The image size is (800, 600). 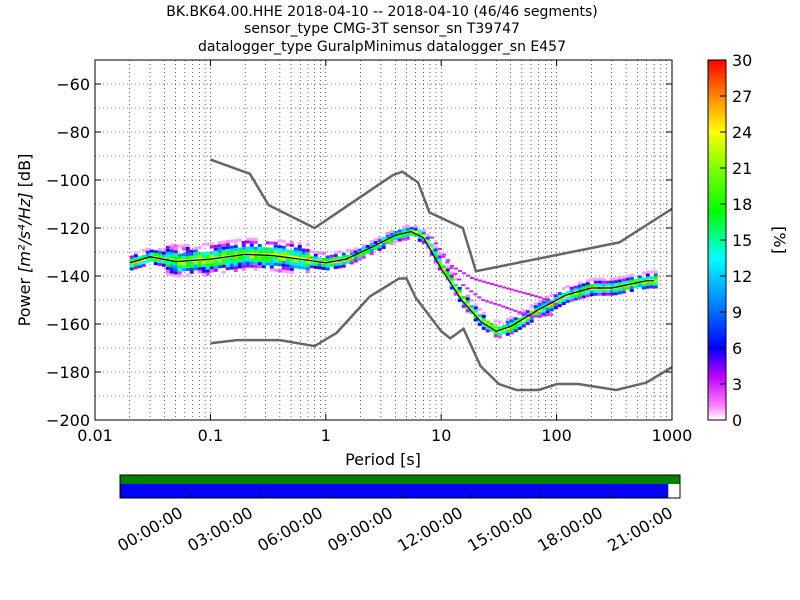 I want to click on x-tick-label: 0.01, so click(x=95, y=435).